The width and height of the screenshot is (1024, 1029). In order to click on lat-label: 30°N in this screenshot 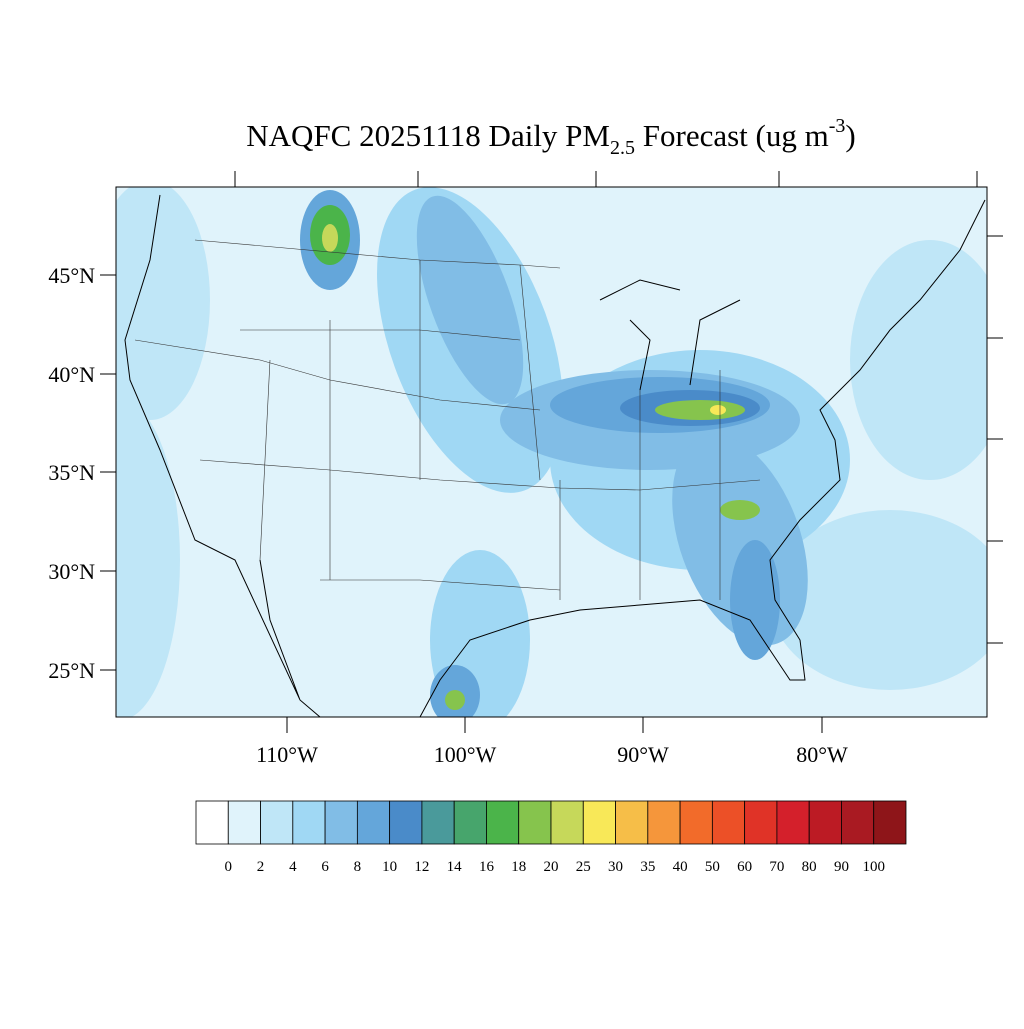, I will do `click(71, 571)`.